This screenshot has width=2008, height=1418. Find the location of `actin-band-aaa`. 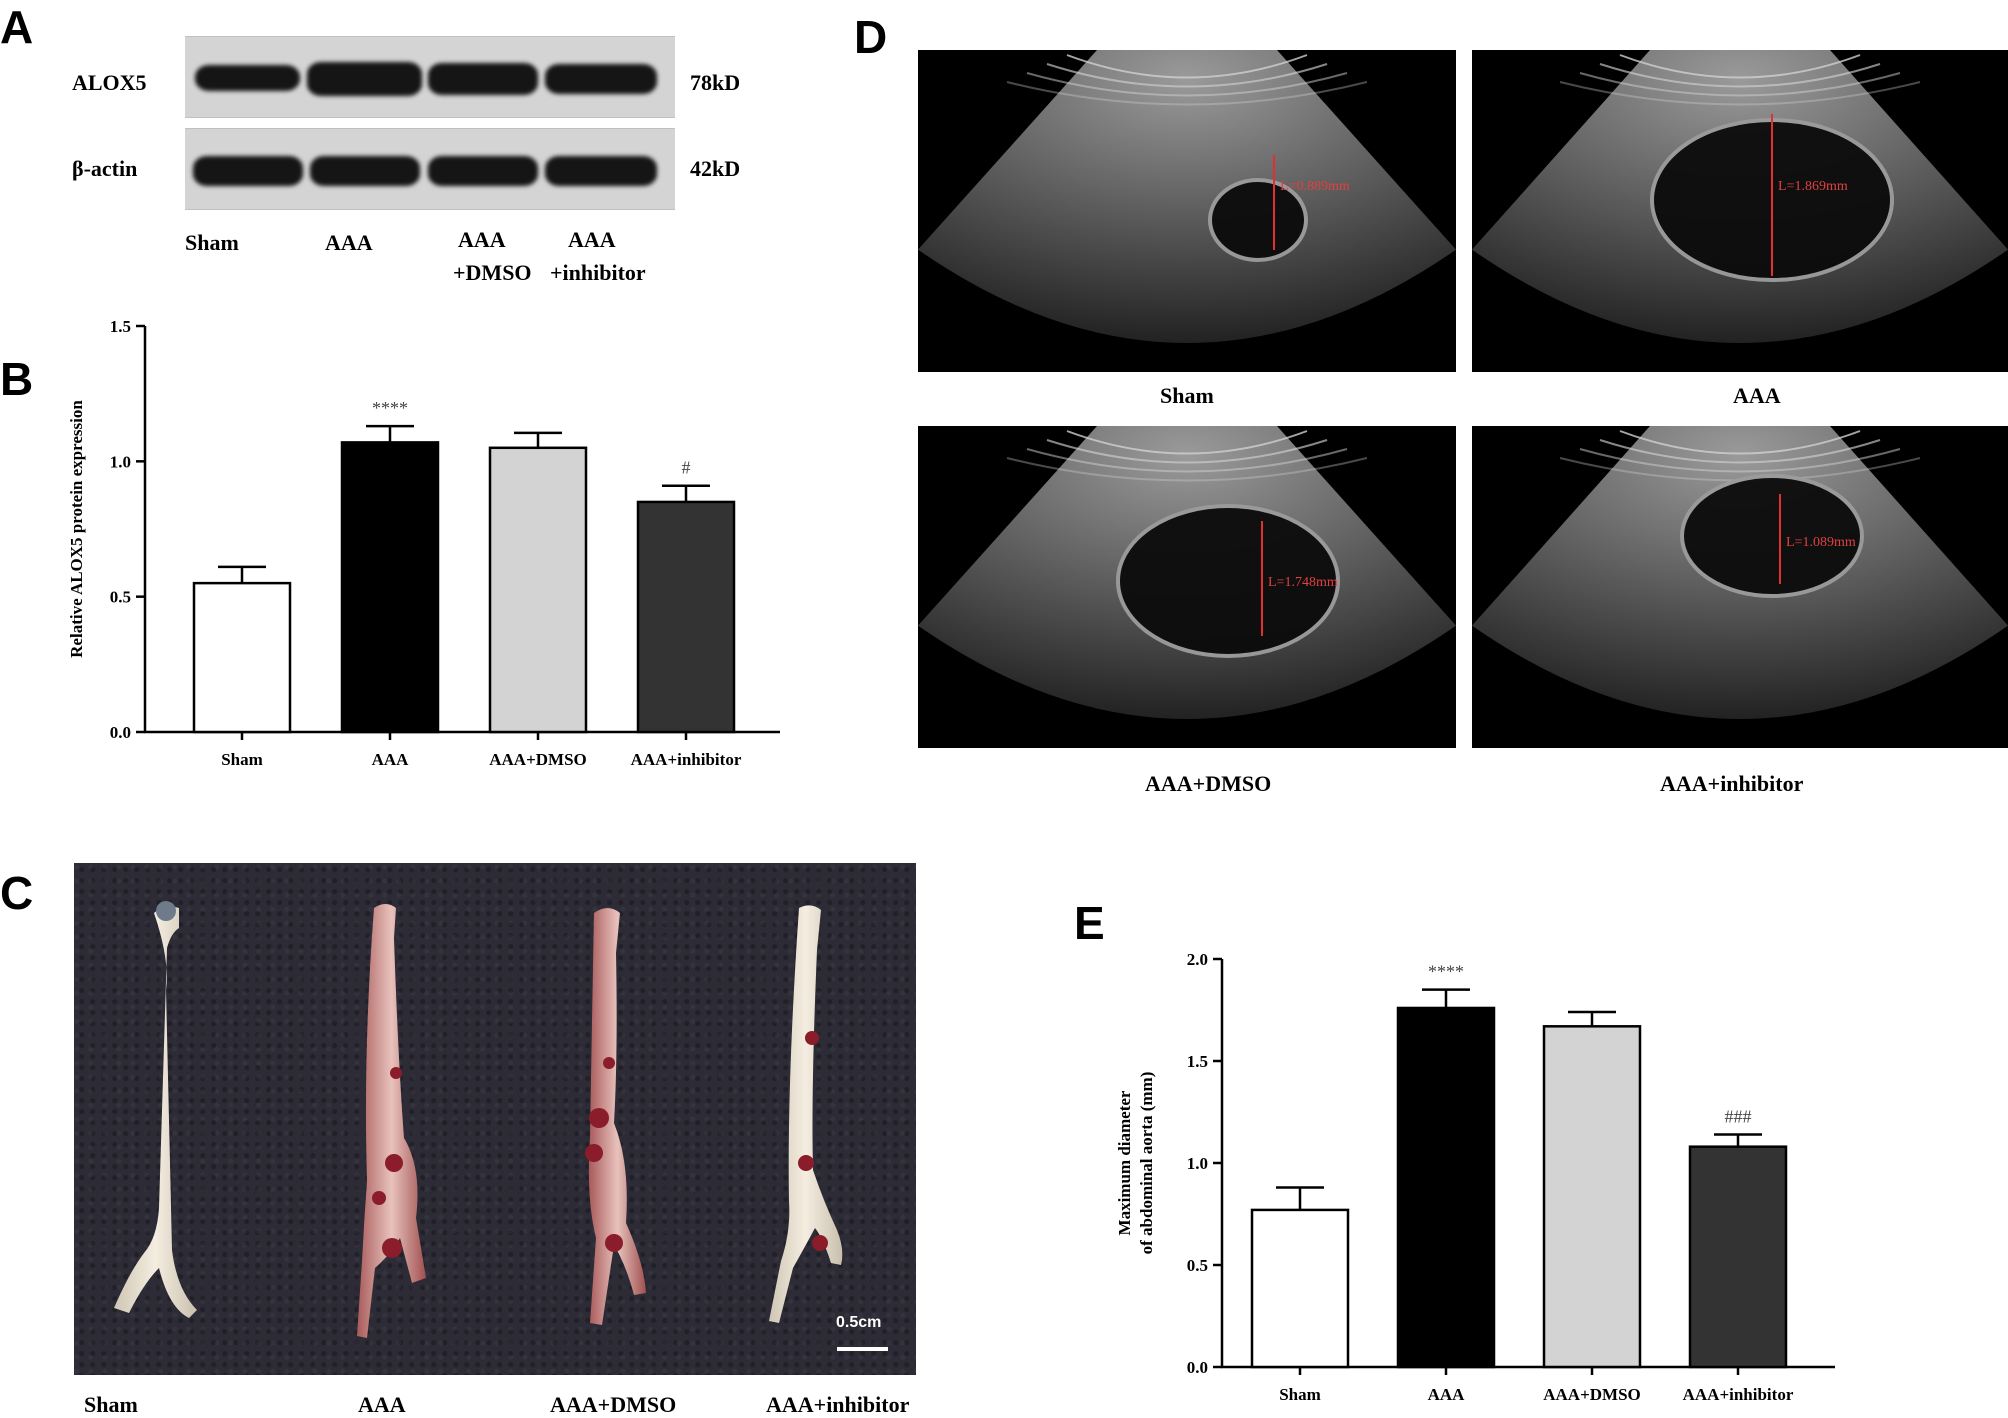

actin-band-aaa is located at coordinates (365, 171).